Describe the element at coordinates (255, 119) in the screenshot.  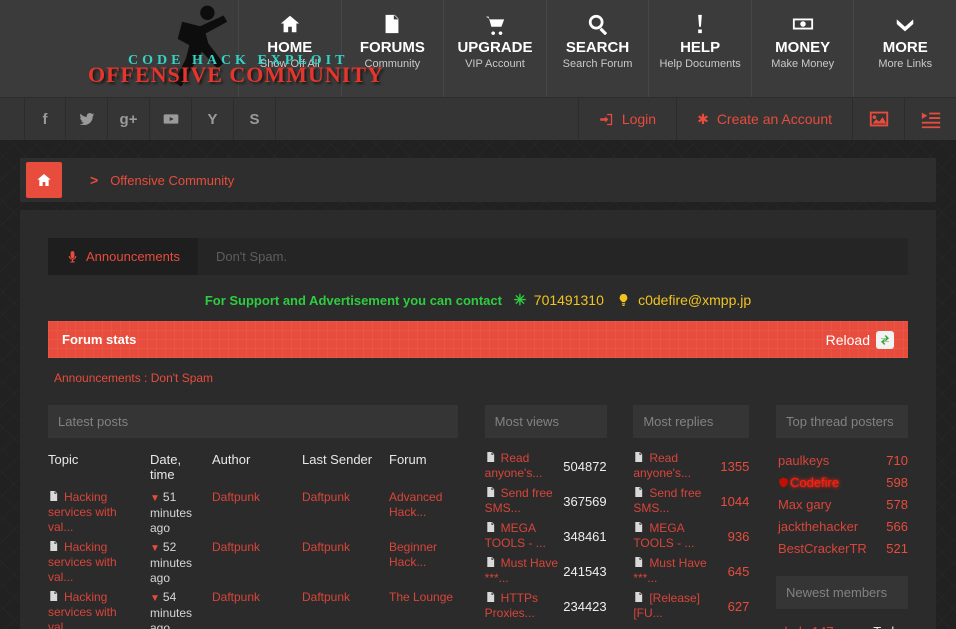
I see `skype-link: S` at that location.